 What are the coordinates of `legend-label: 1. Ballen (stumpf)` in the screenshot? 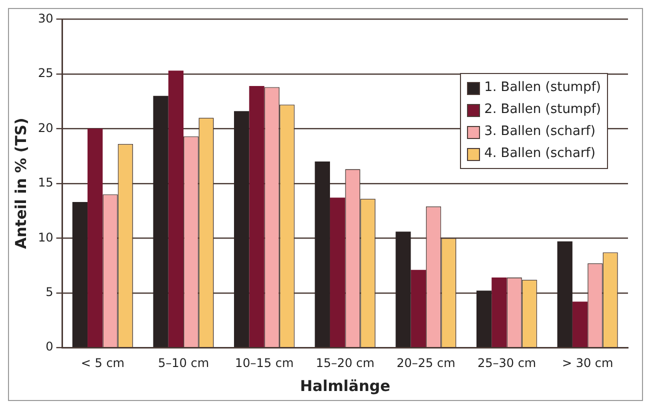 It's located at (542, 88).